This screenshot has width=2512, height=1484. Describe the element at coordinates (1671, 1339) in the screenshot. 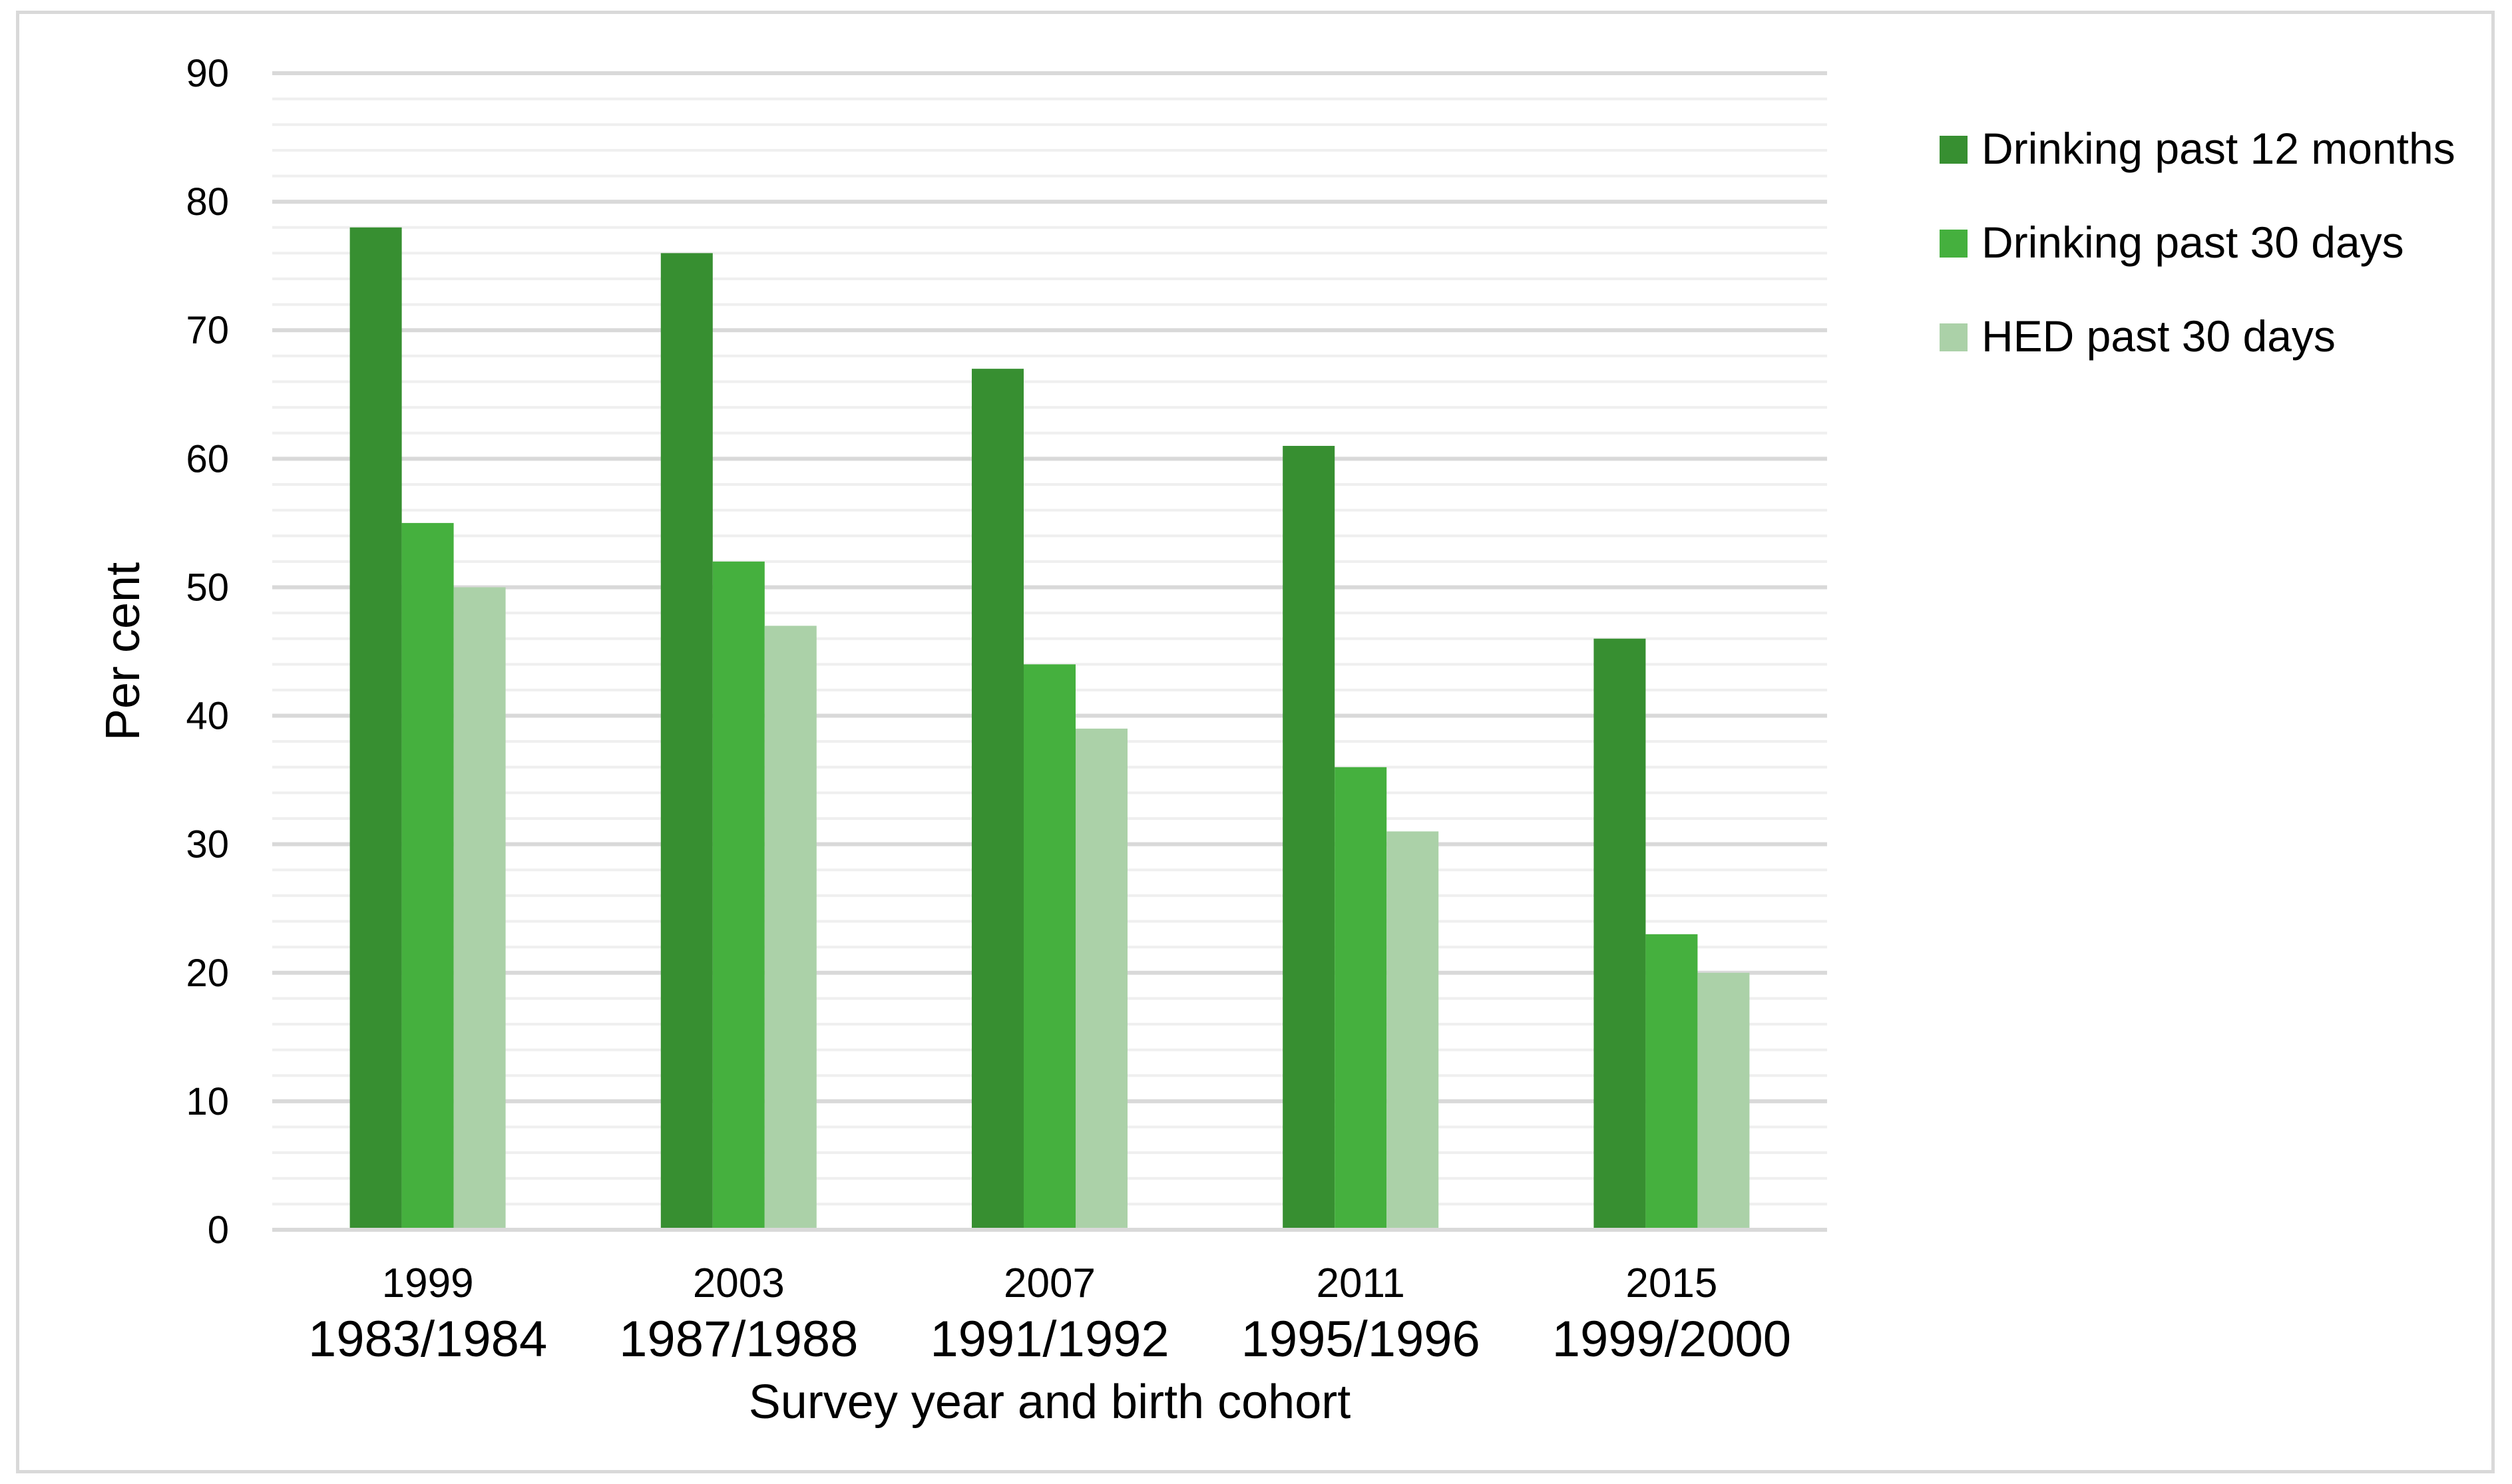

I see `x-category-cohort: 1999/2000` at that location.